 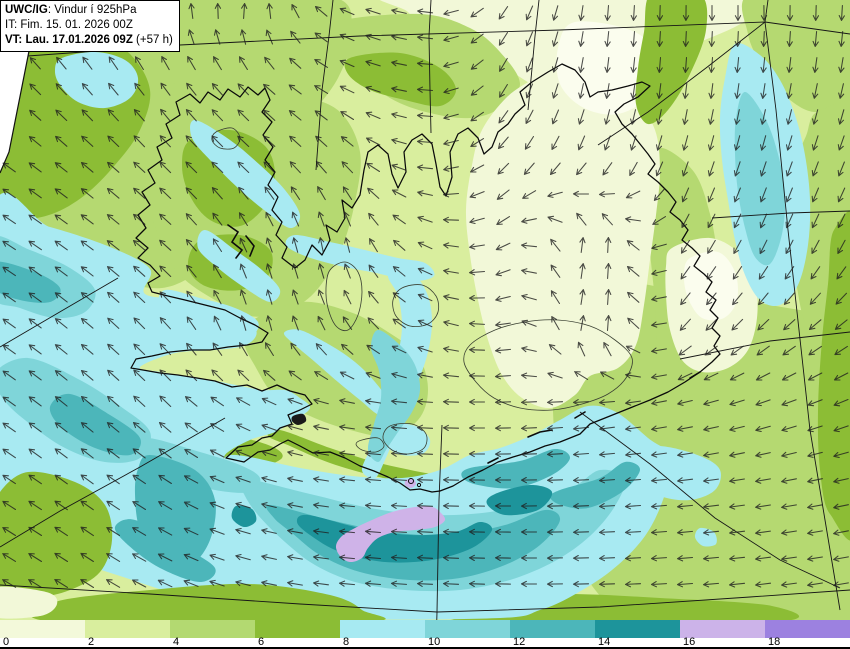 What do you see at coordinates (516, 468) in the screenshot?
I see `wind-speed-region-teal-se1` at bounding box center [516, 468].